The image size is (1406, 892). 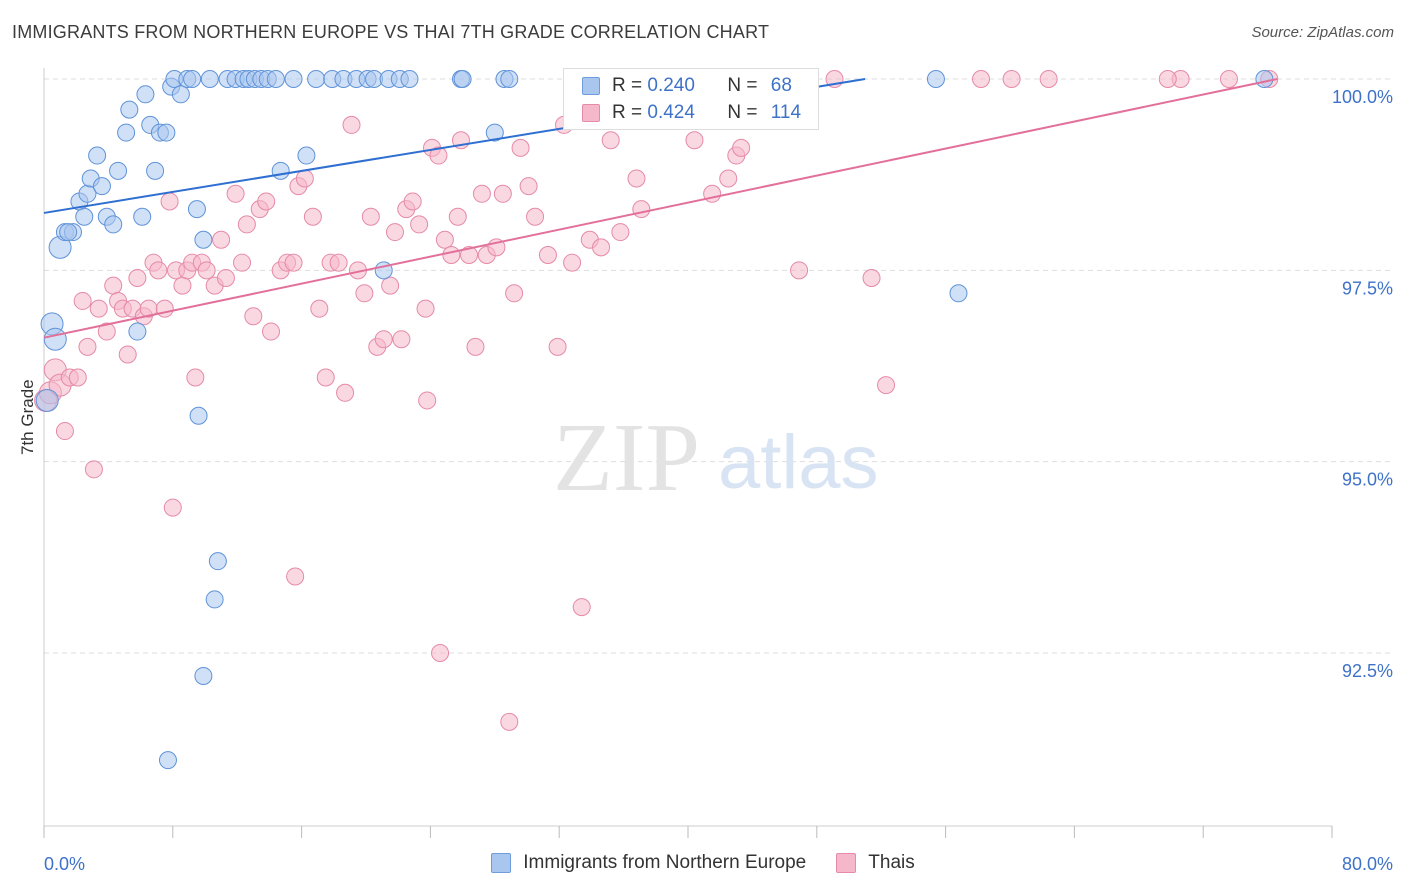 I want to click on legend-r-value: 0.240, so click(x=671, y=85).